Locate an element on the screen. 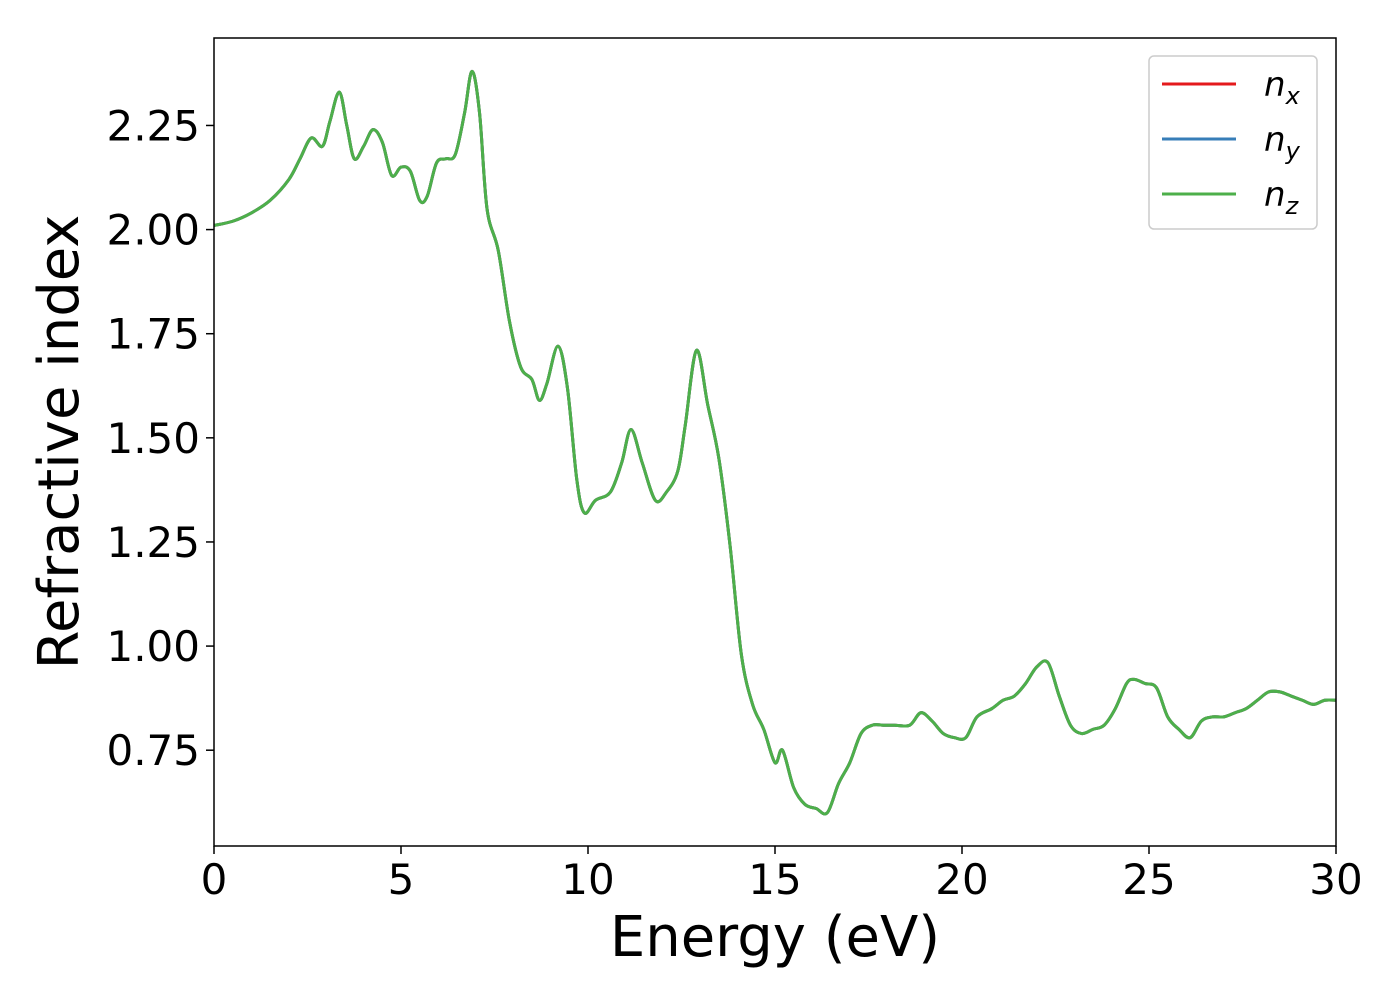 The height and width of the screenshot is (1000, 1400). legend: nx ny nz is located at coordinates (1233, 142).